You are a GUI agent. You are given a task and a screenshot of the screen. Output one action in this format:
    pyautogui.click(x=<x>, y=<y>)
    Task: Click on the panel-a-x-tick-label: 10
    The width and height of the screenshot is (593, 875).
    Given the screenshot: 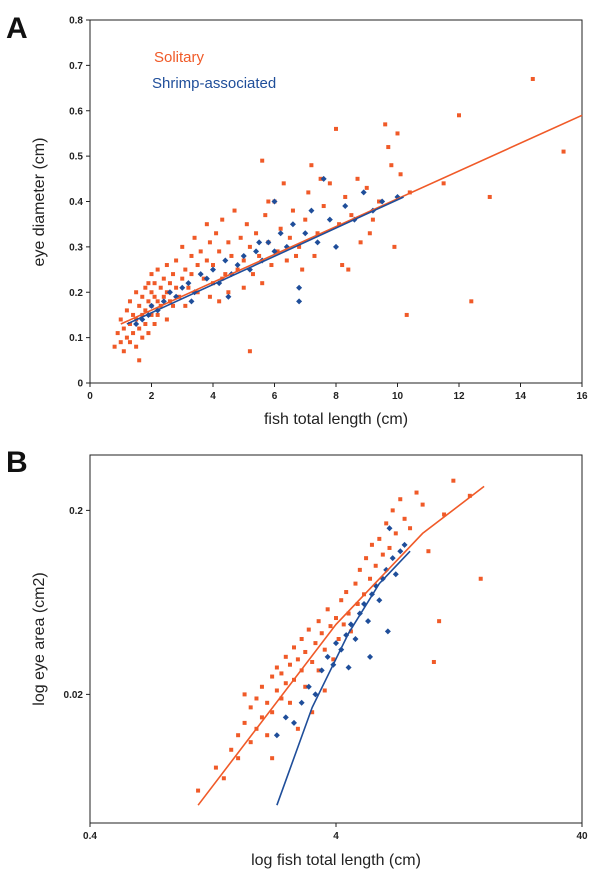 What is the action you would take?
    pyautogui.click(x=398, y=396)
    